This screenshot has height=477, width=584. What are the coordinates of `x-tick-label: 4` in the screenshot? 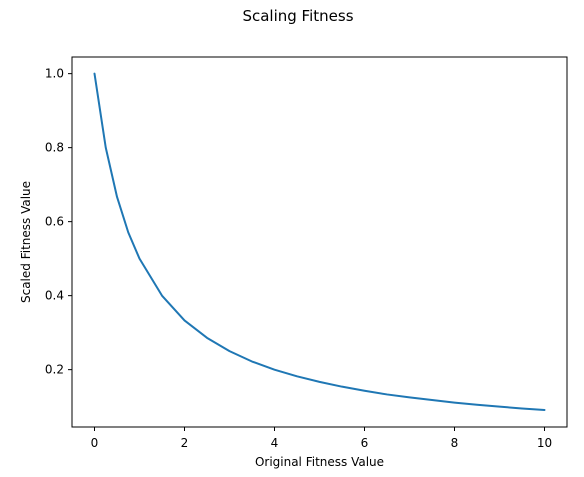 It's located at (275, 443).